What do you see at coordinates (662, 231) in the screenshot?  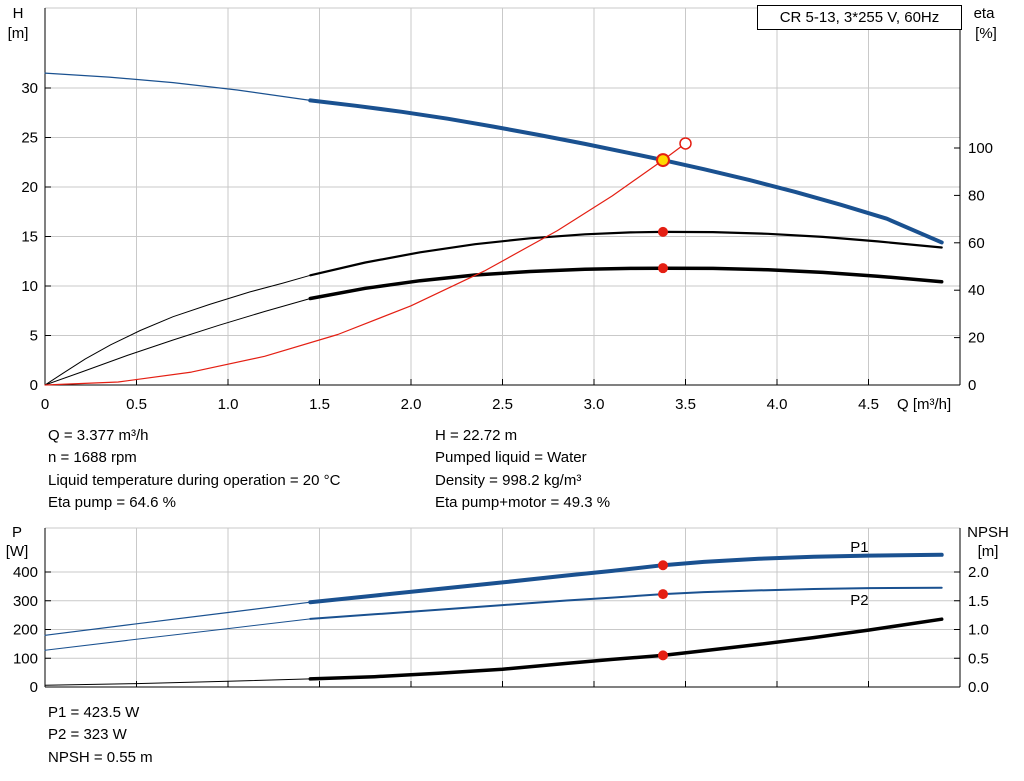 I see `eta-pump-duty-marker` at bounding box center [662, 231].